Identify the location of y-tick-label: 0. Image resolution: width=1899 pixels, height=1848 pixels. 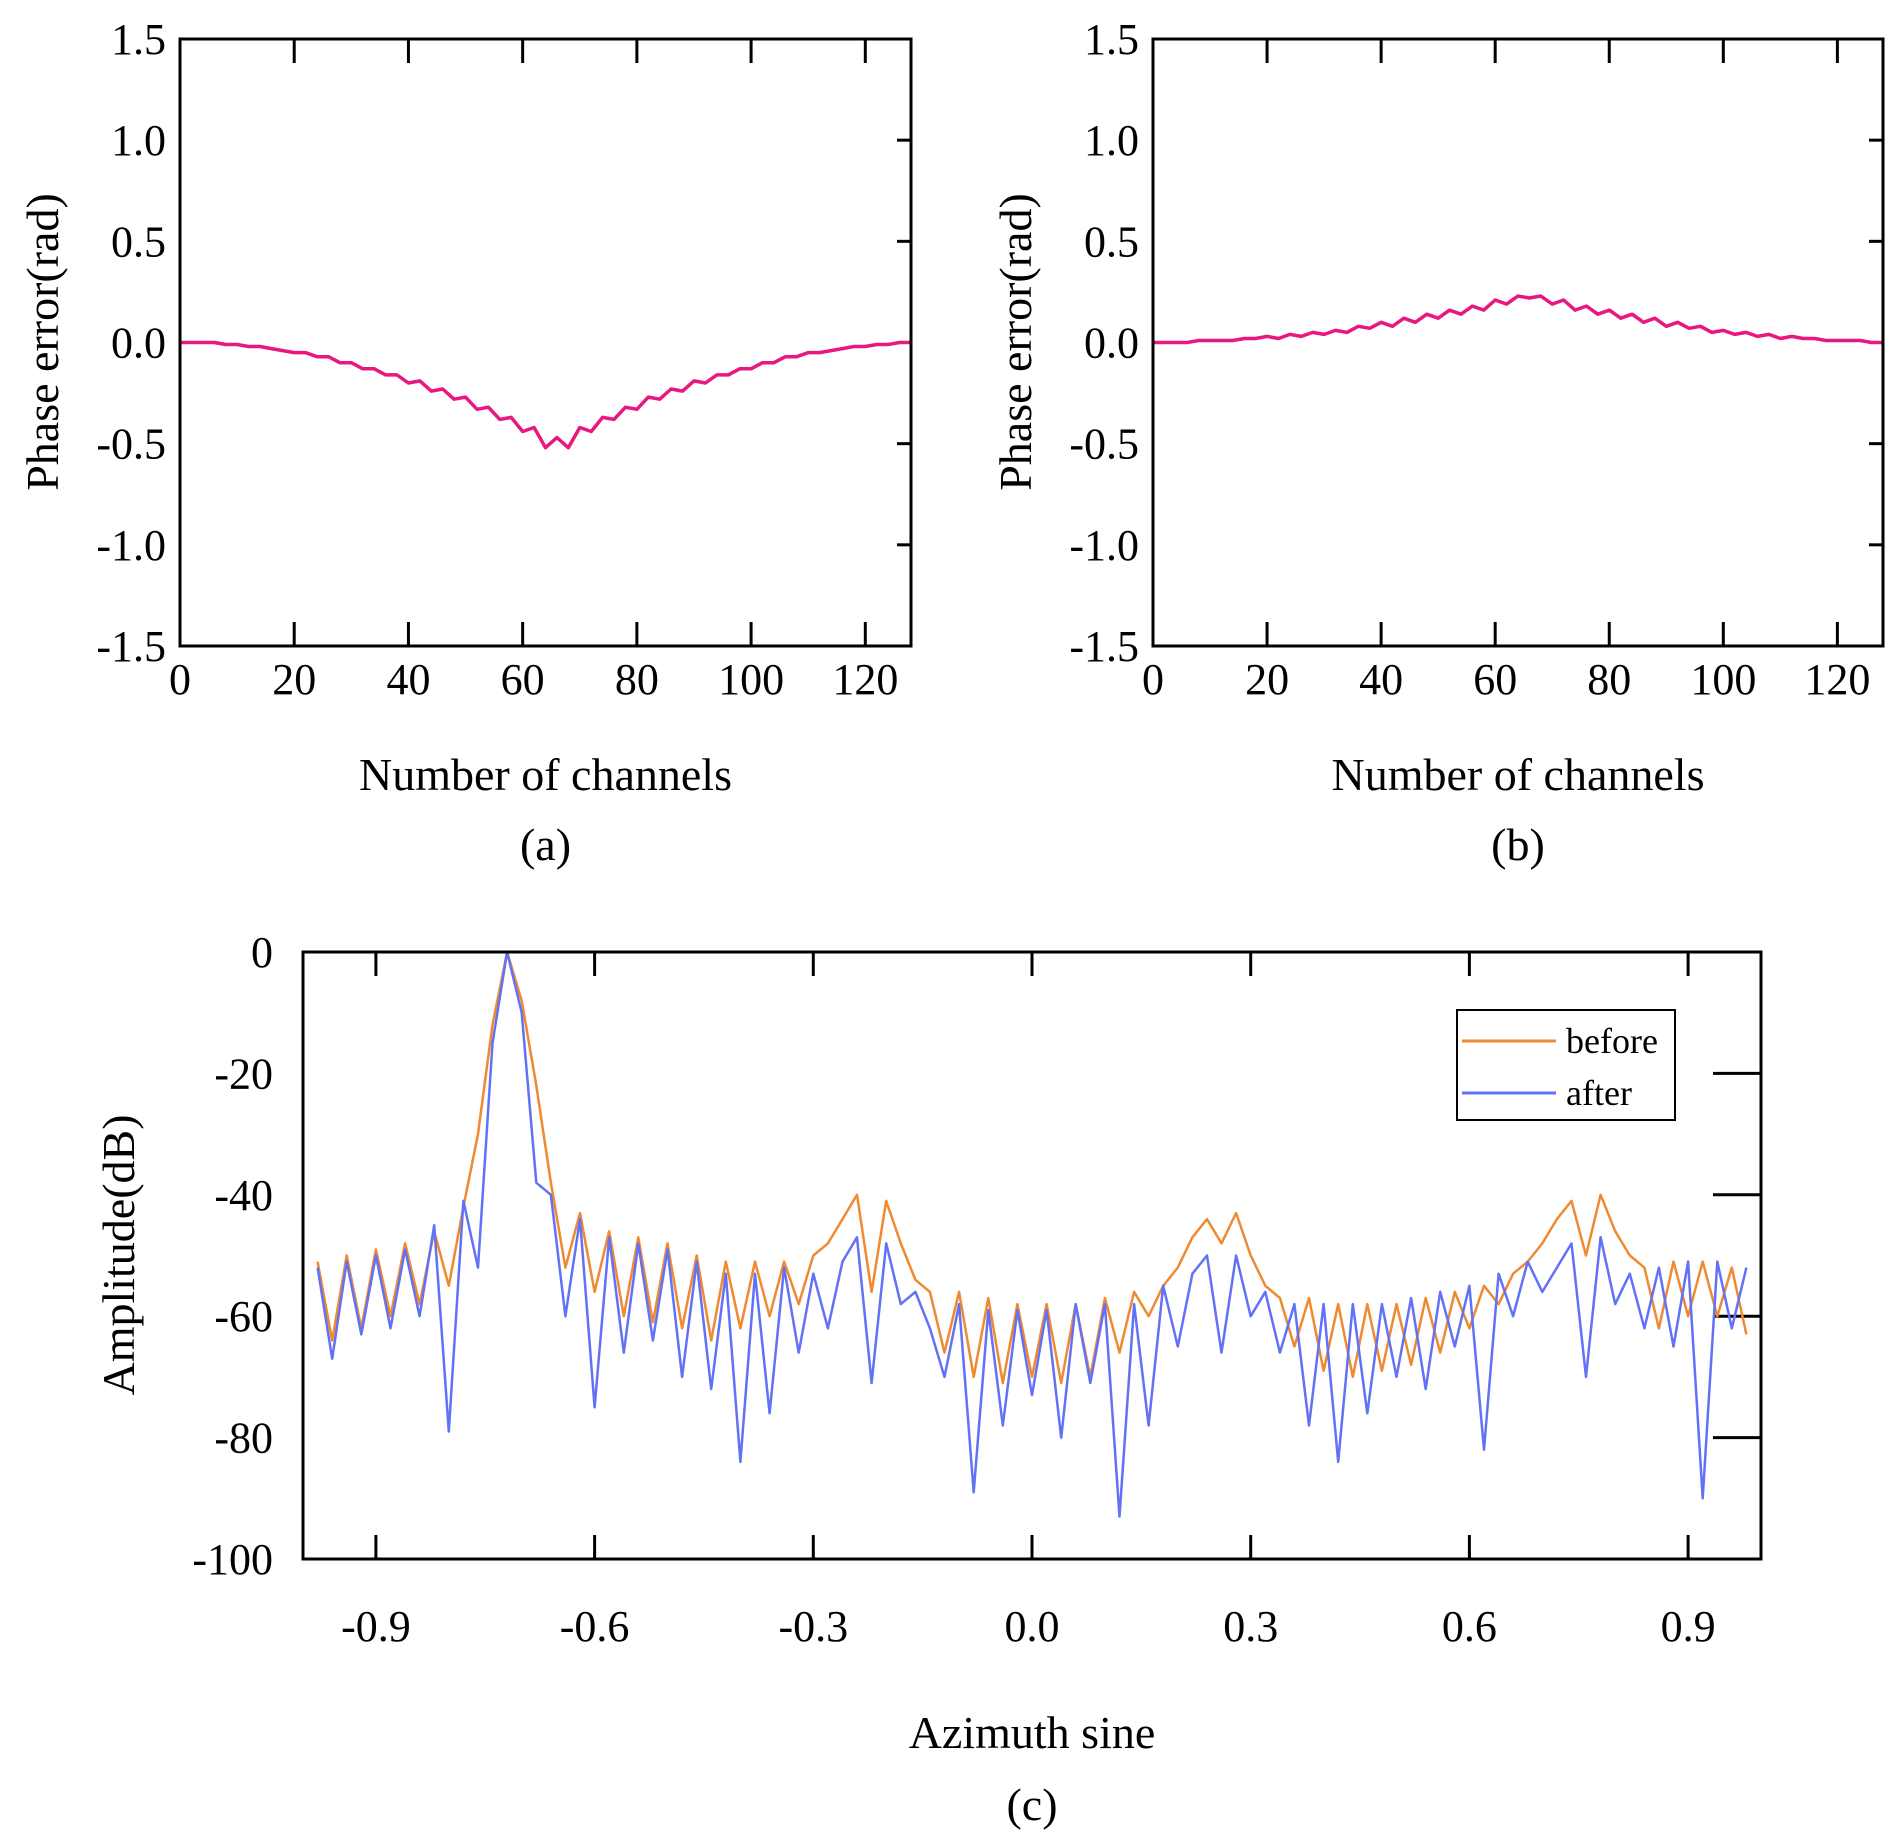
(262, 952).